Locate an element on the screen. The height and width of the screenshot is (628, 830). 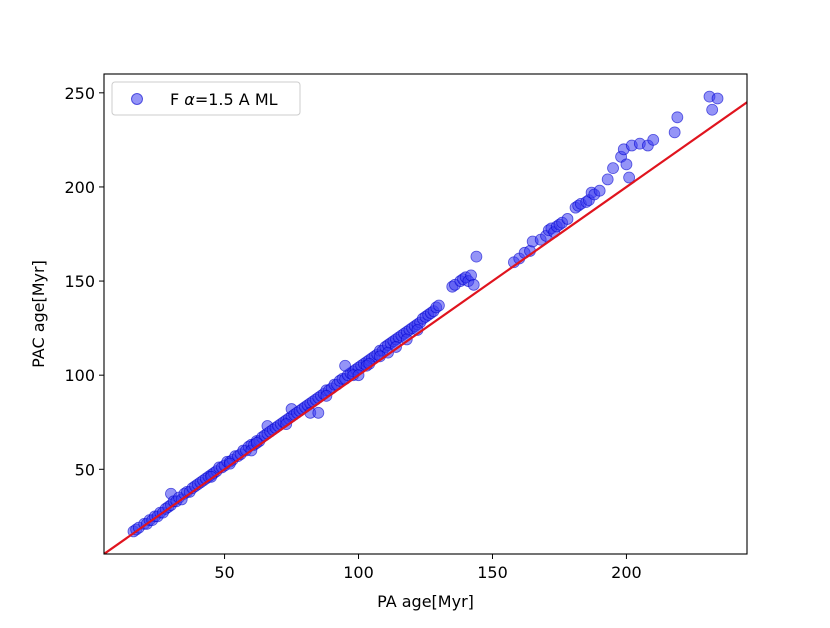
y-tick-label: 50 is located at coordinates (85, 469).